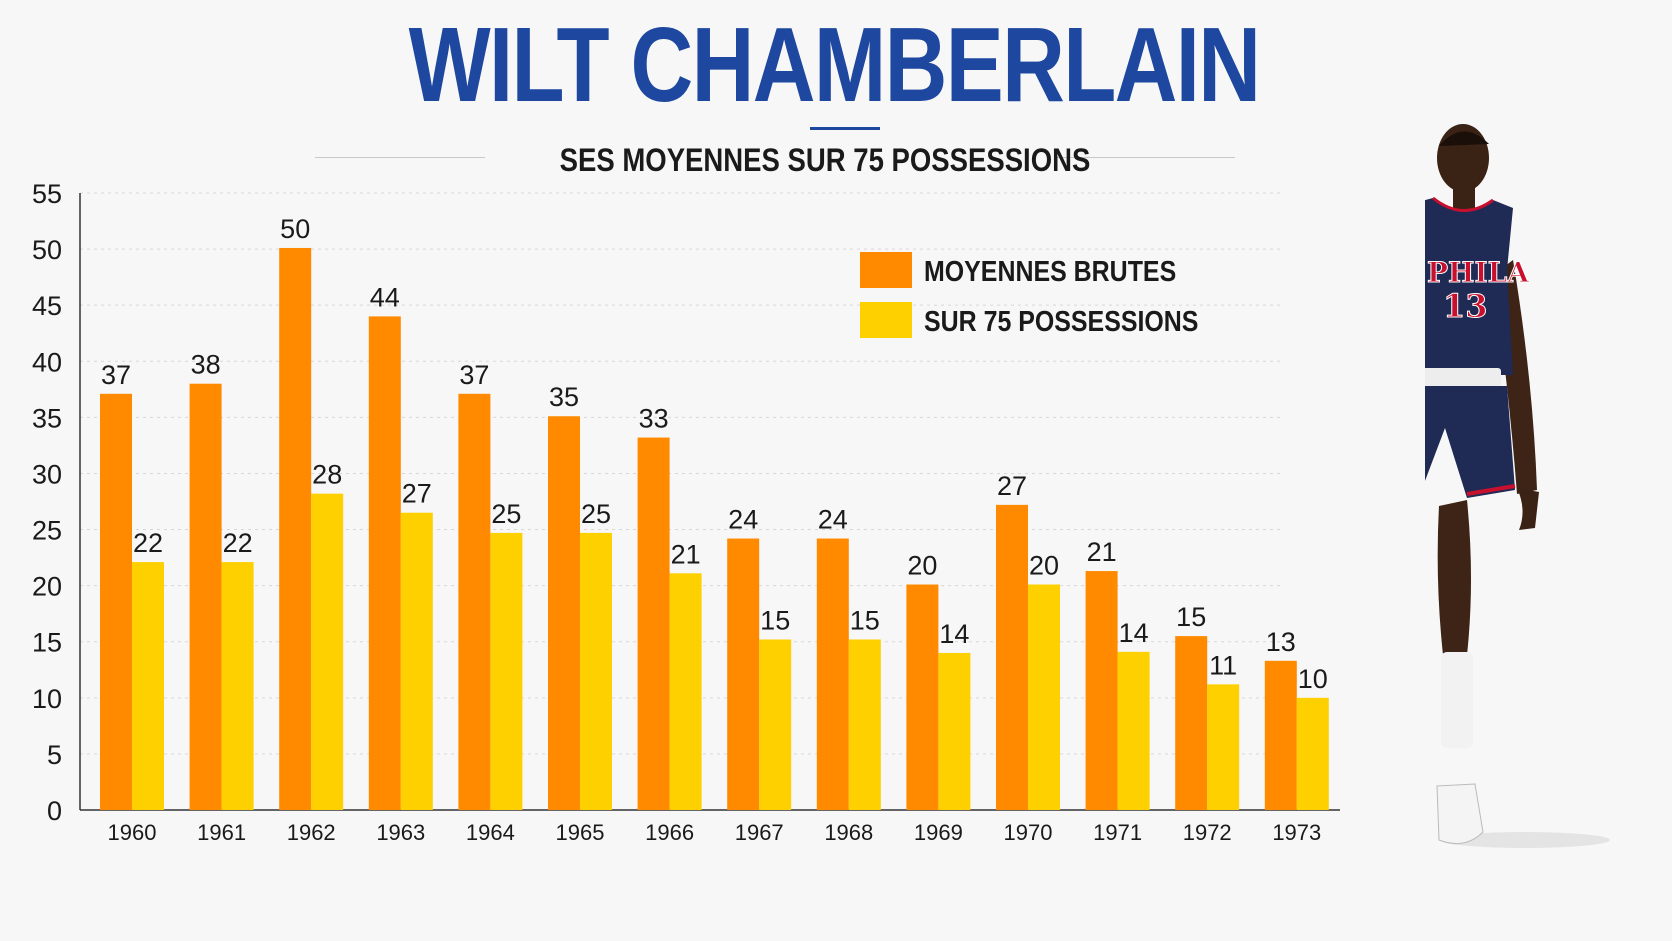  I want to click on y-tick-label: 15, so click(47, 643).